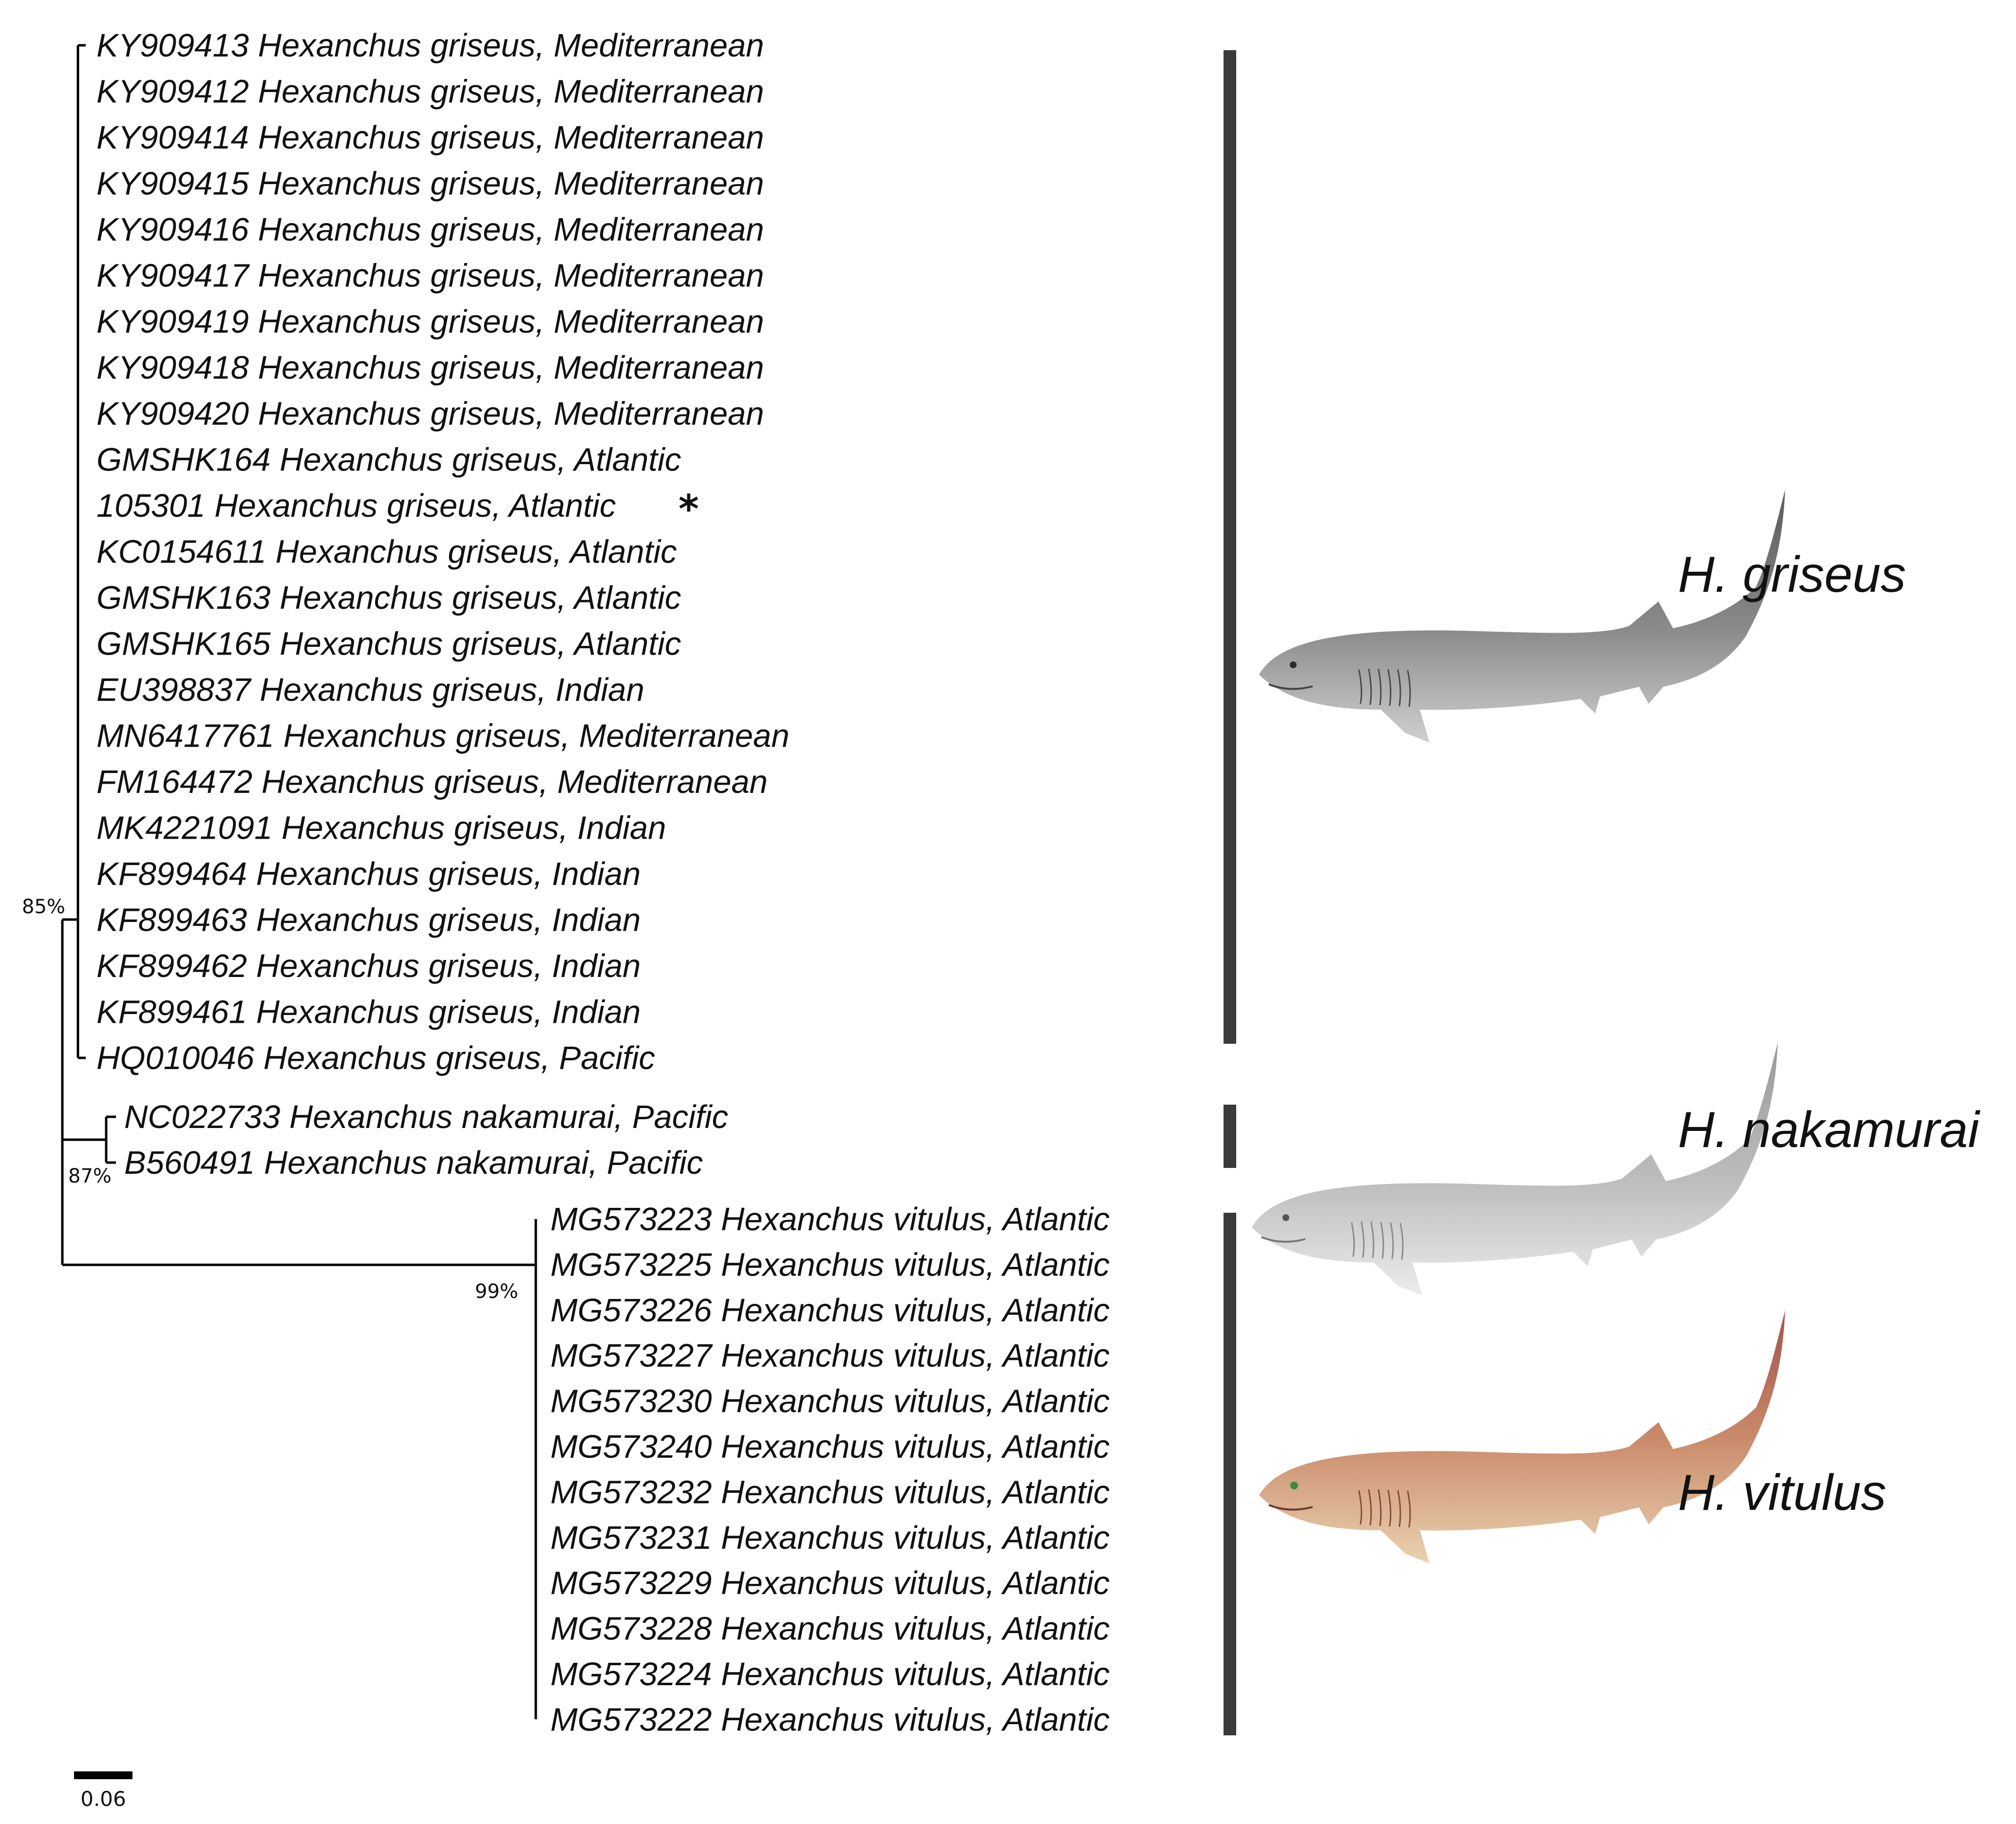 Image resolution: width=2016 pixels, height=1824 pixels. I want to click on leaf-label: KF899464 Hexanchus griseus, Indian, so click(368, 874).